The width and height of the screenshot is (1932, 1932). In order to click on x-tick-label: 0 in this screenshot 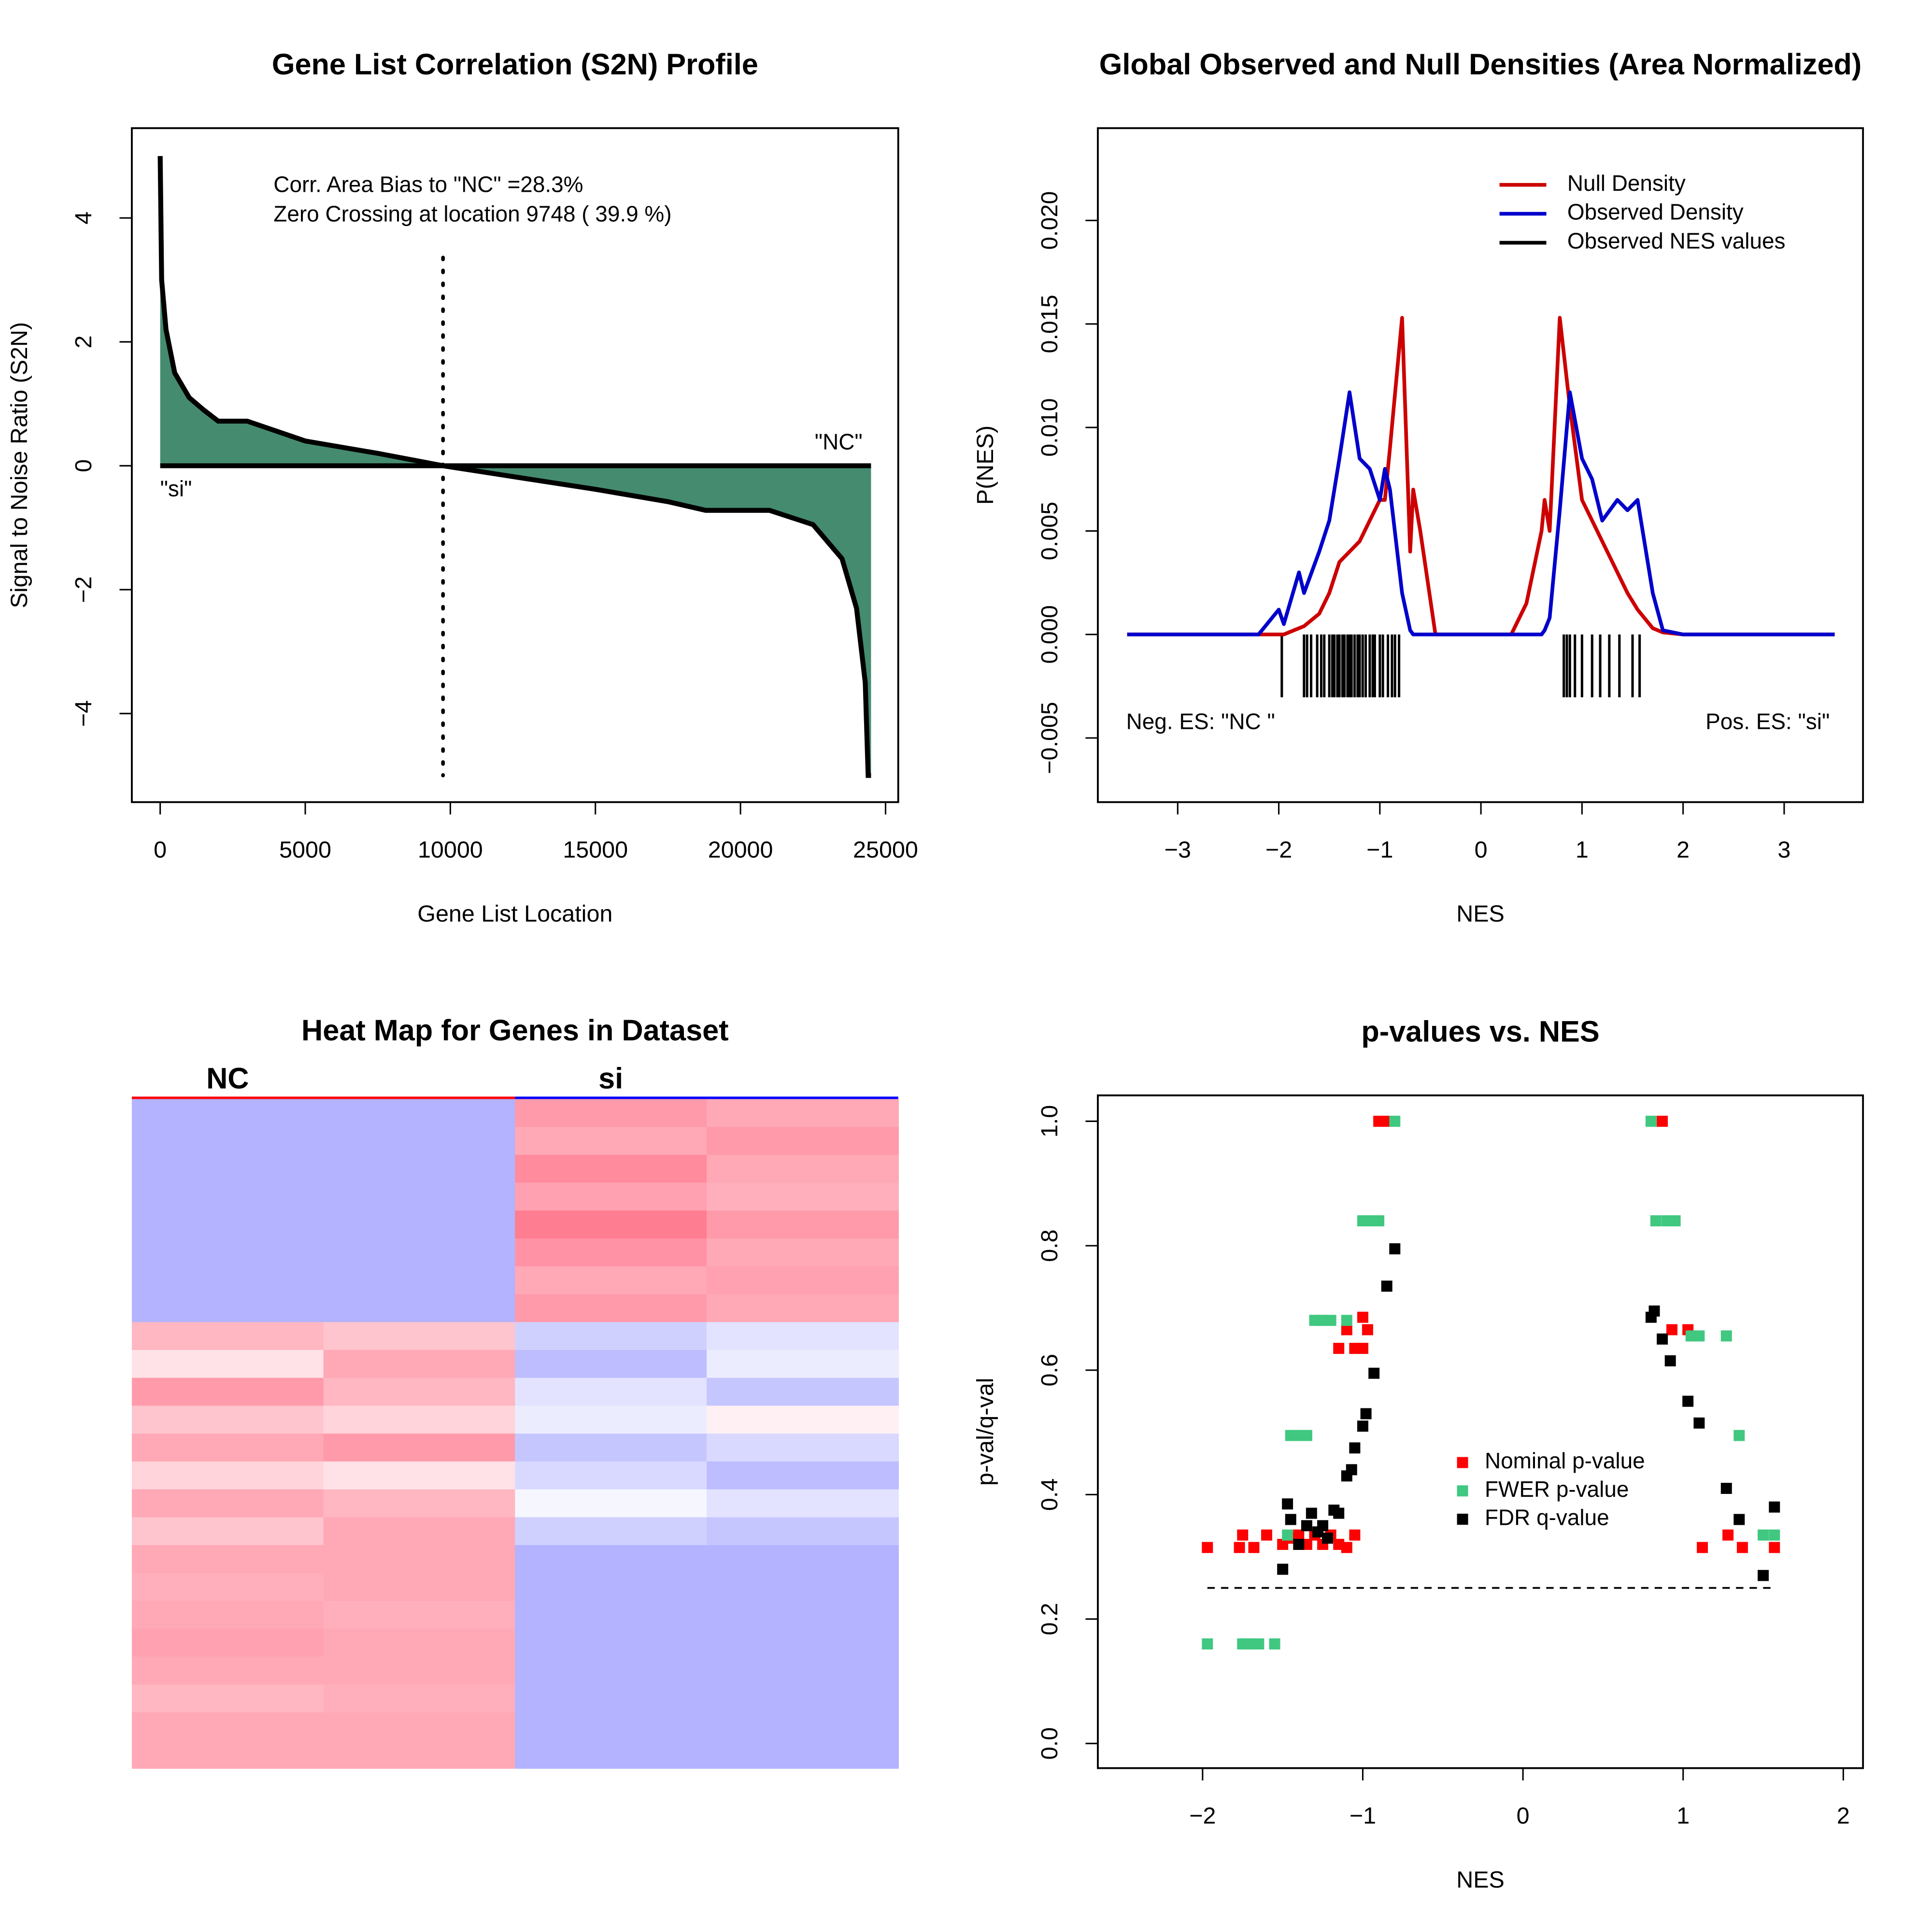, I will do `click(160, 850)`.